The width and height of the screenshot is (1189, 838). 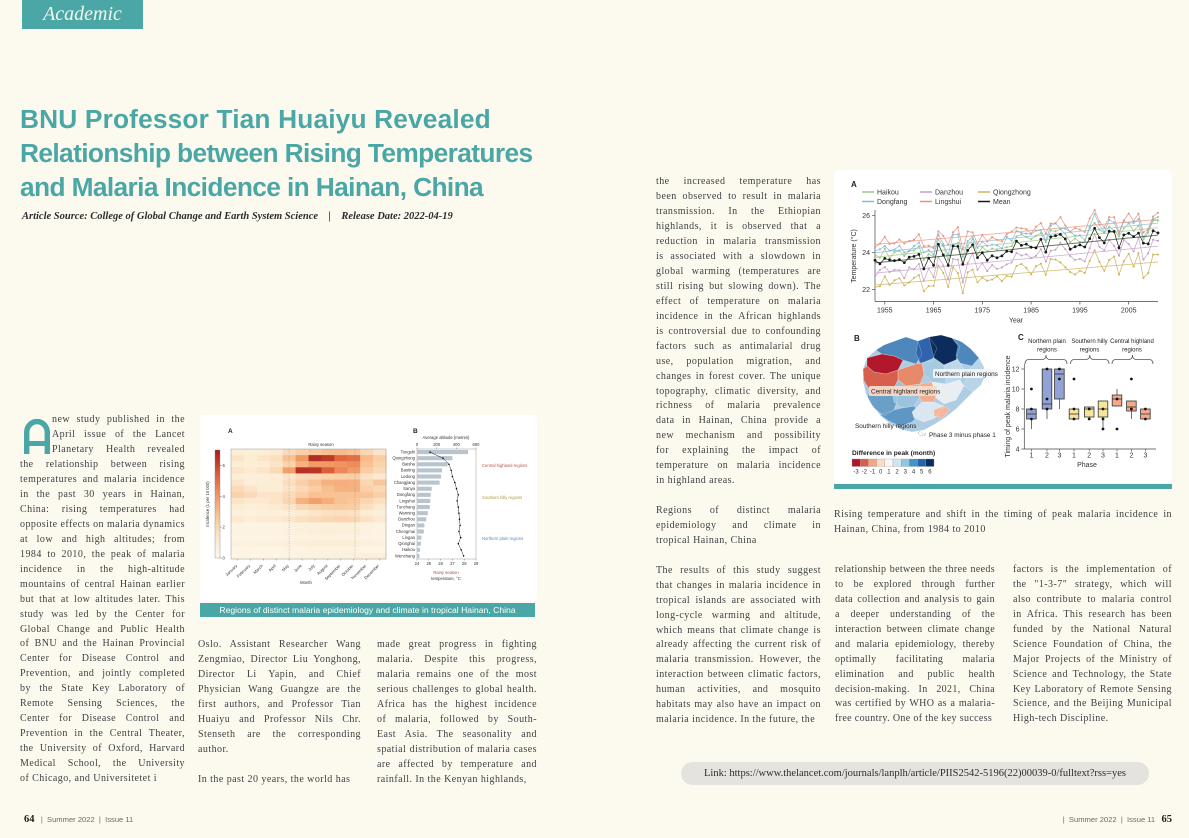 I want to click on svg-text: Wenchang, so click(x=405, y=555).